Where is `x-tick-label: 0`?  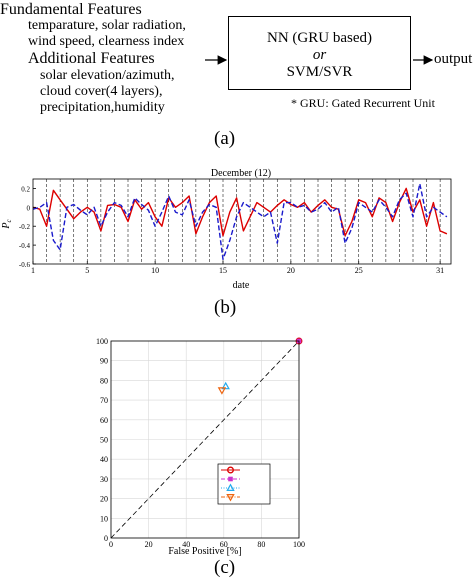
x-tick-label: 0 is located at coordinates (111, 544).